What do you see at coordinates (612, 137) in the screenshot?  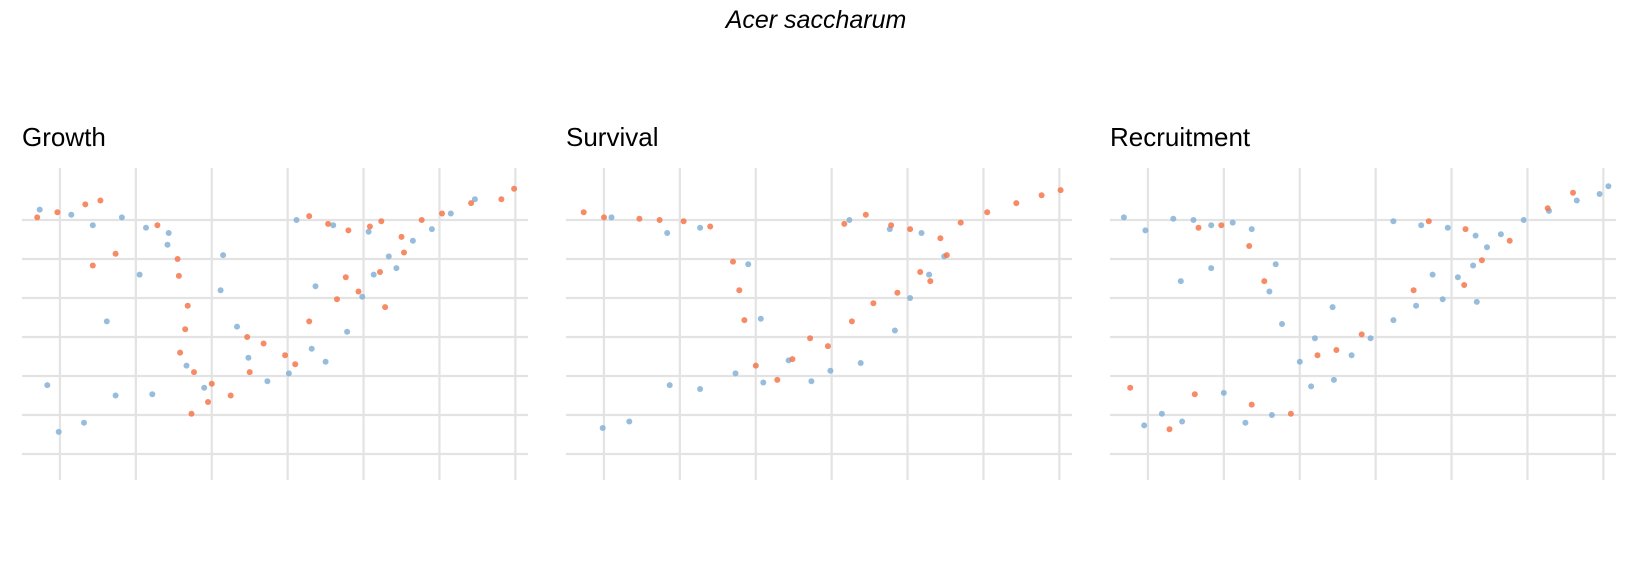 I see `survival-panel-title: Survival` at bounding box center [612, 137].